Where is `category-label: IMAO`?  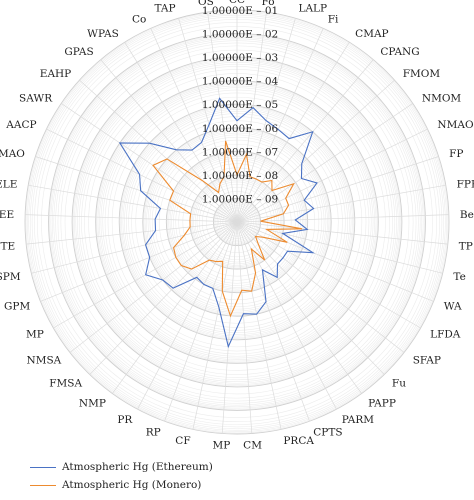
category-label: IMAO is located at coordinates (12, 154).